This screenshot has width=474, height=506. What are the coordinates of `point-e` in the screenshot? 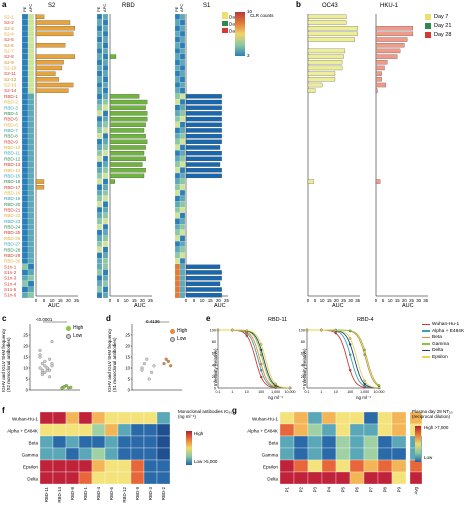 It's located at (261, 377).